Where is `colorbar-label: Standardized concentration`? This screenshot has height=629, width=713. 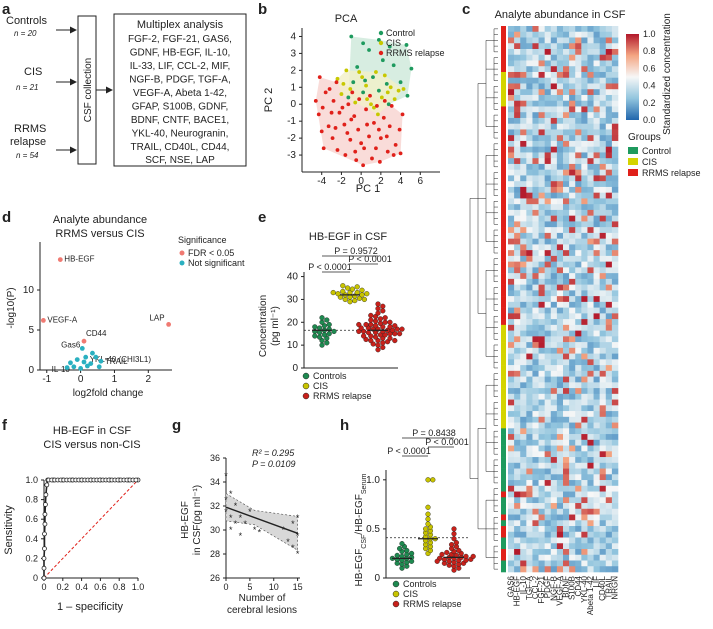
colorbar-label: Standardized concentration is located at coordinates (667, 74).